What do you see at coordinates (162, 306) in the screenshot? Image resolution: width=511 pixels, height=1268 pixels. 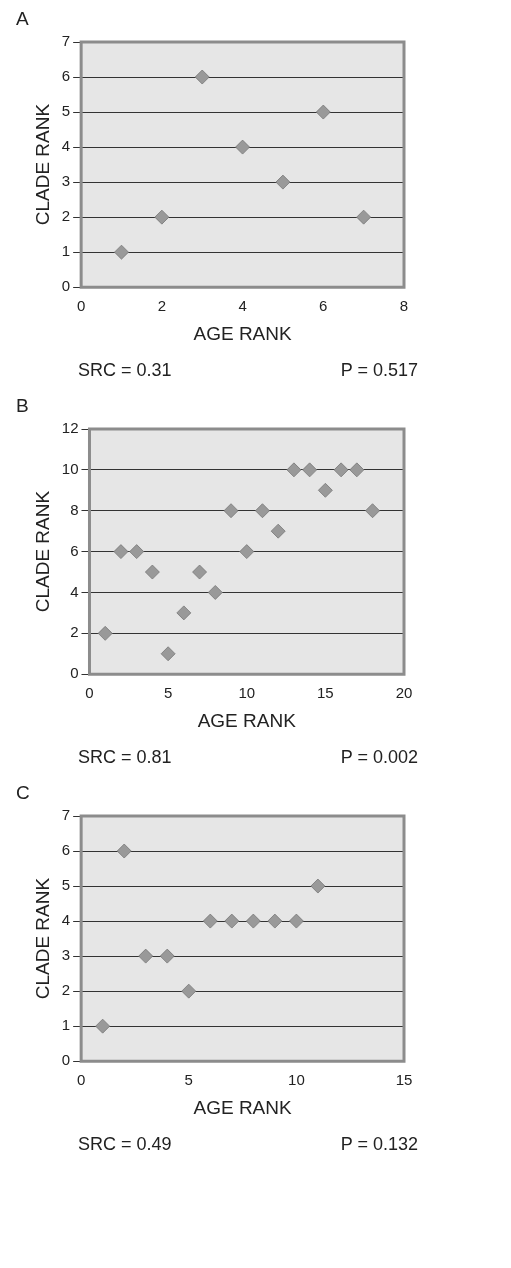 I see `x-tick-label: 2` at bounding box center [162, 306].